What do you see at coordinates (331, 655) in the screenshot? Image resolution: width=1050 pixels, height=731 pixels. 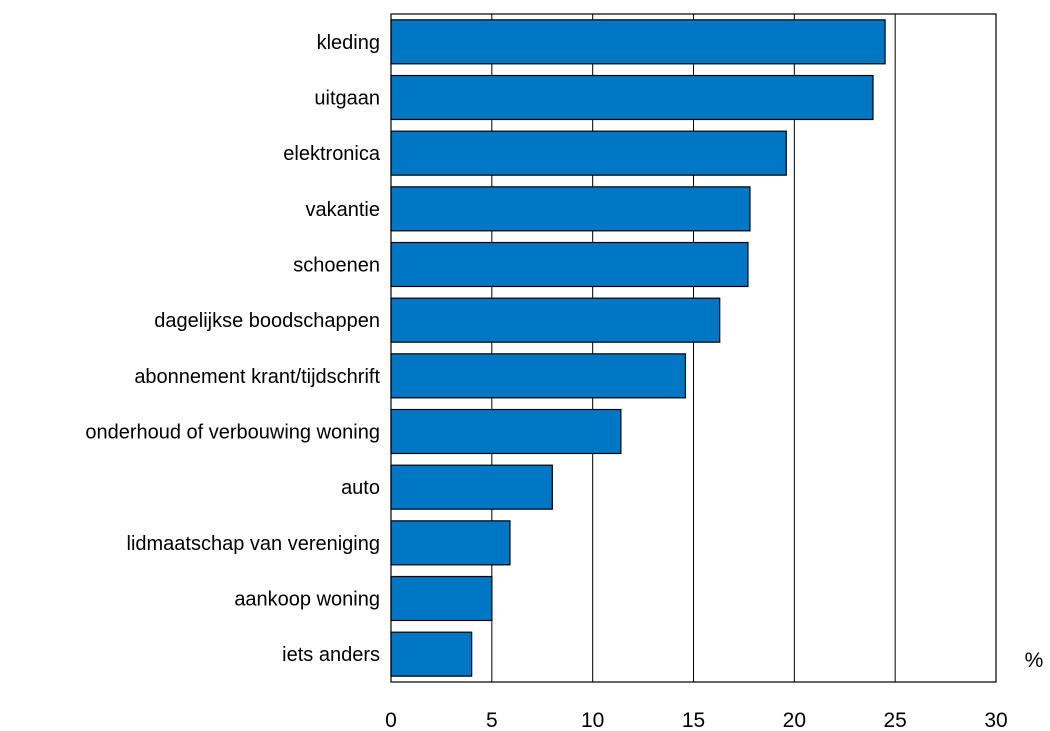 I see `category-label-11: iets anders` at bounding box center [331, 655].